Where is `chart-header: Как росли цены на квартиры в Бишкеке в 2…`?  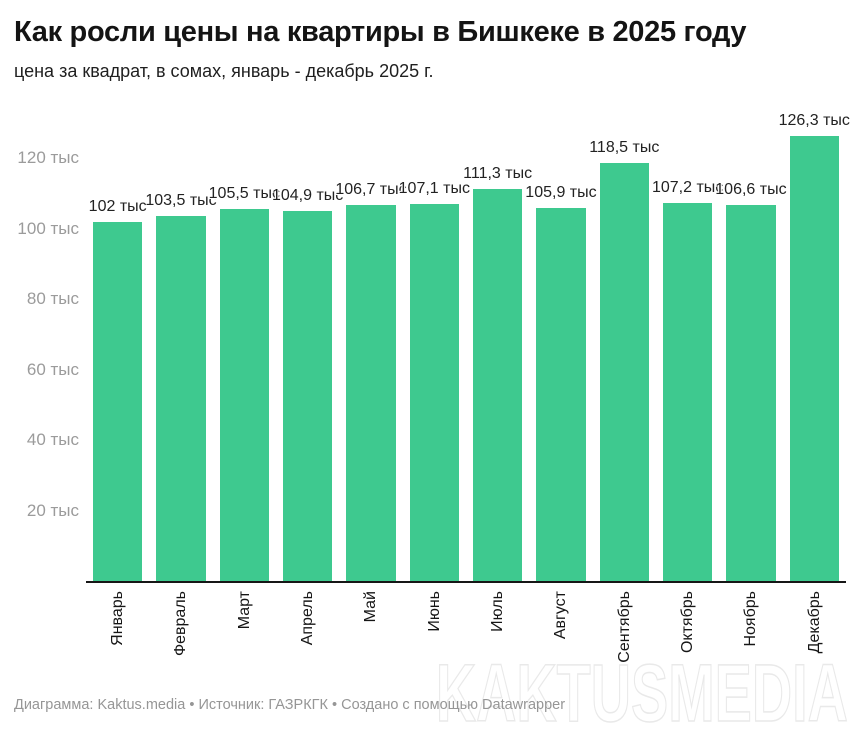
chart-header: Как росли цены на квартиры в Бишкеке в 2… is located at coordinates (425, 49).